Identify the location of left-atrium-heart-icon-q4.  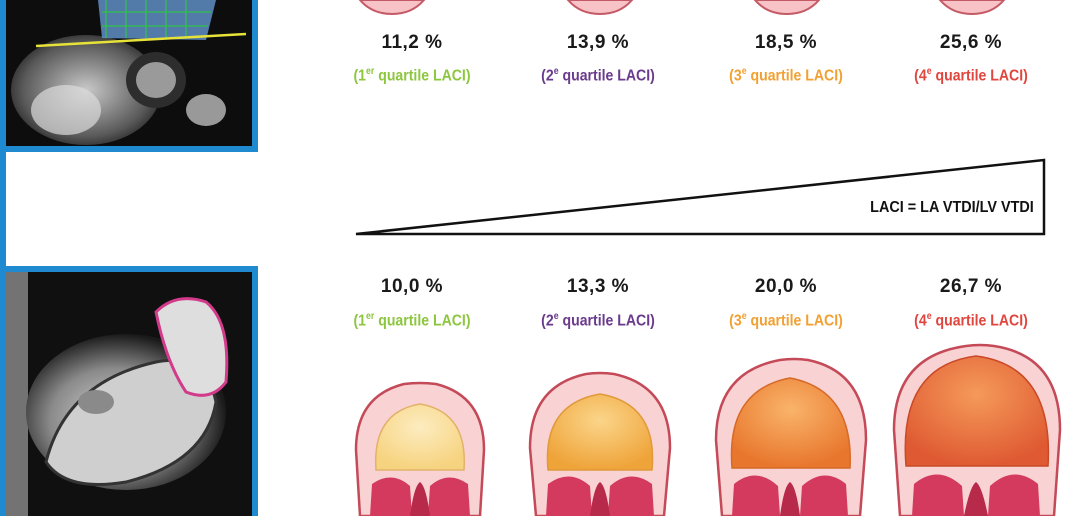
(977, 429).